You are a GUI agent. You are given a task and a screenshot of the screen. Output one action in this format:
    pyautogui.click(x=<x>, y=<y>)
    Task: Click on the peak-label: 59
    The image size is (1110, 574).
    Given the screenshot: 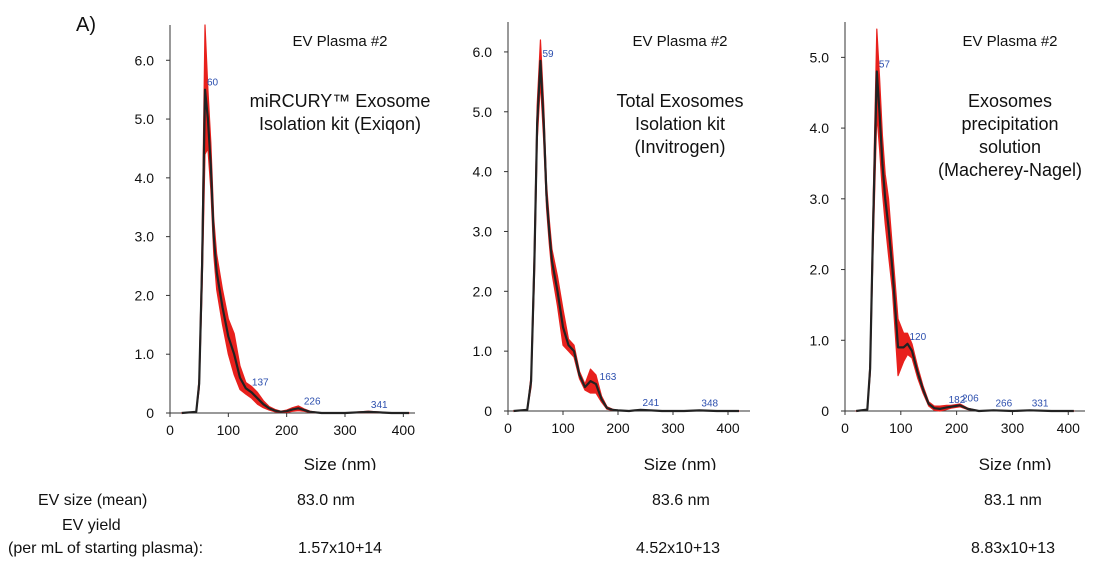 What is the action you would take?
    pyautogui.click(x=548, y=54)
    